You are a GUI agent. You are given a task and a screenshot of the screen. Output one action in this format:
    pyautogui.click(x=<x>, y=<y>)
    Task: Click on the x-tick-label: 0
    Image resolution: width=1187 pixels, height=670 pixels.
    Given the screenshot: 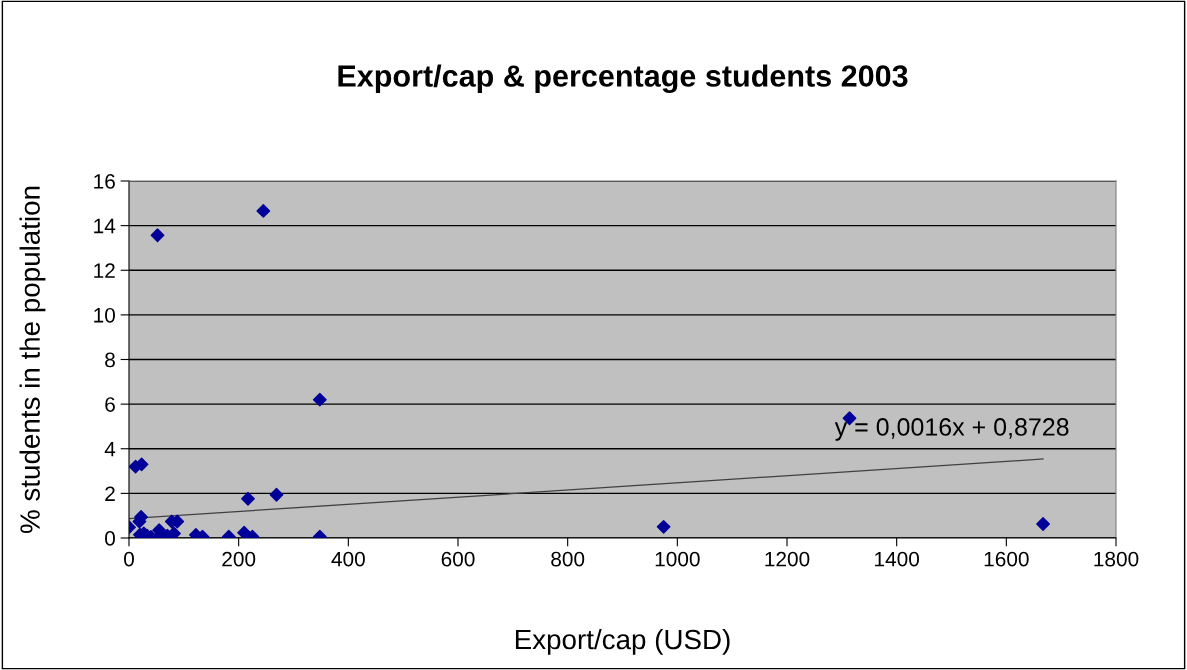 What is the action you would take?
    pyautogui.click(x=129, y=559)
    